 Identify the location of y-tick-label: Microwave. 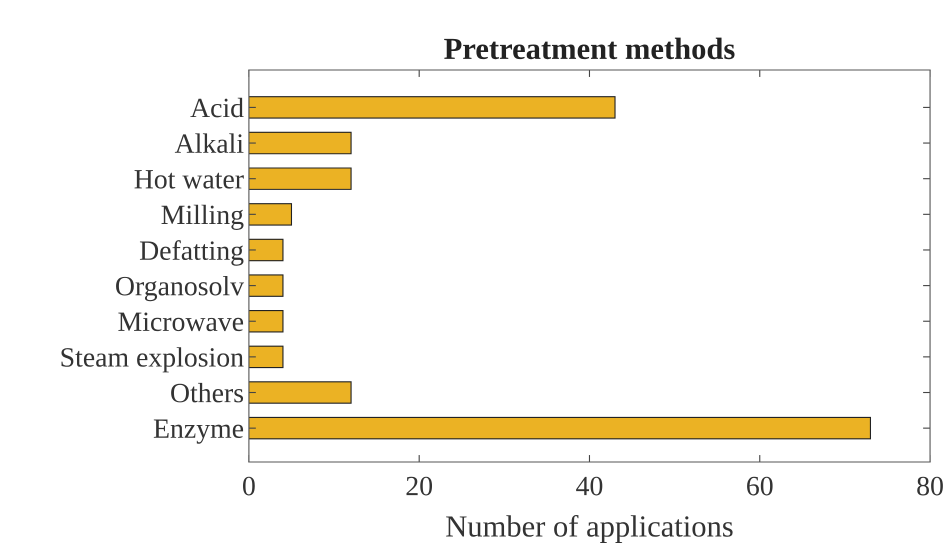
(181, 322).